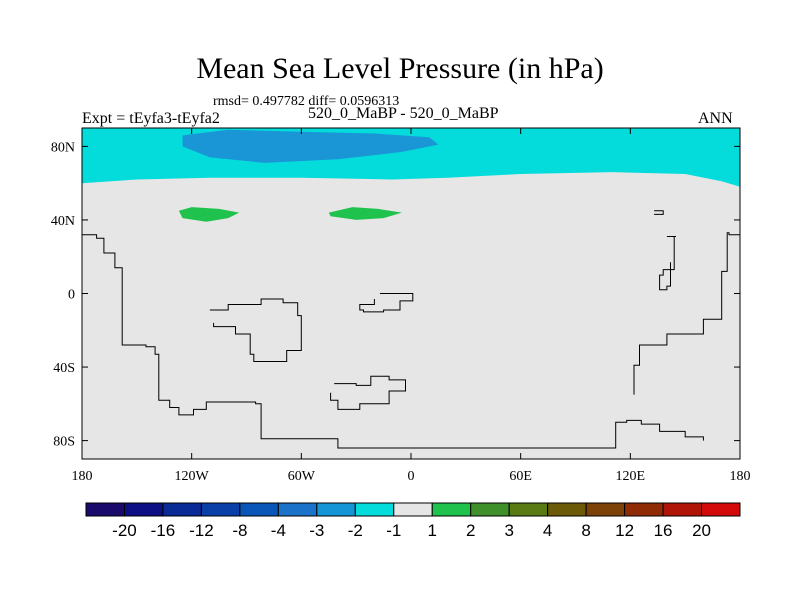  I want to click on green-anomaly-west, so click(209, 214).